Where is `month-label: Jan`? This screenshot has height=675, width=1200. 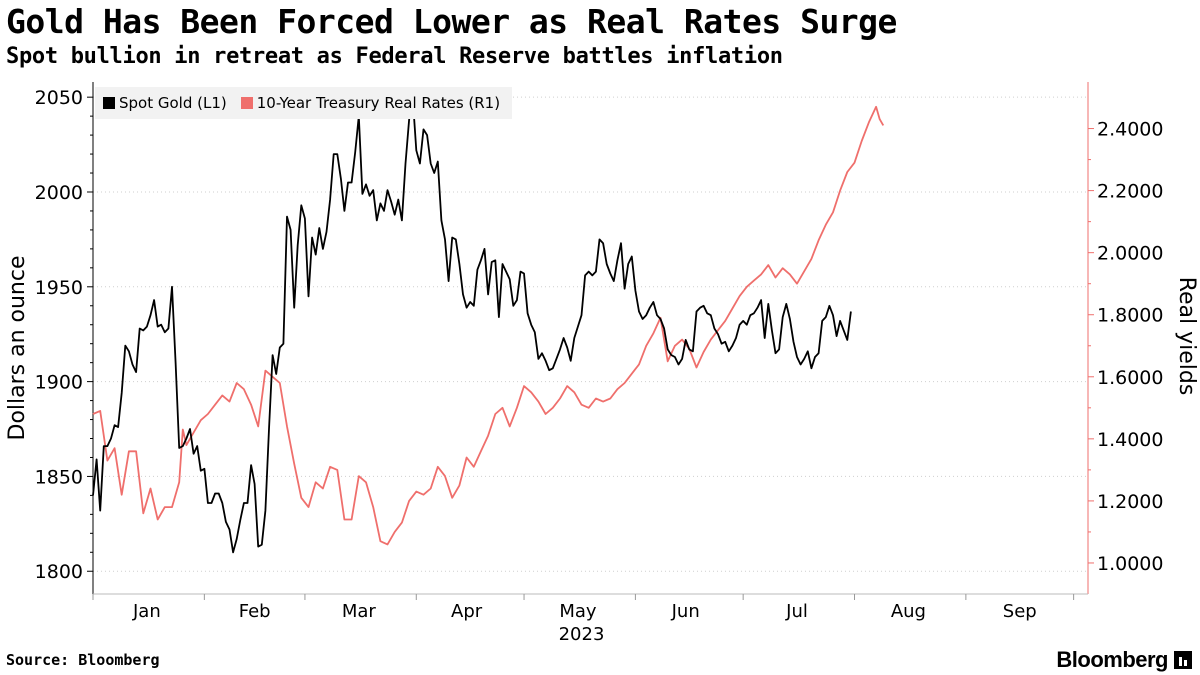
month-label: Jan is located at coordinates (146, 611).